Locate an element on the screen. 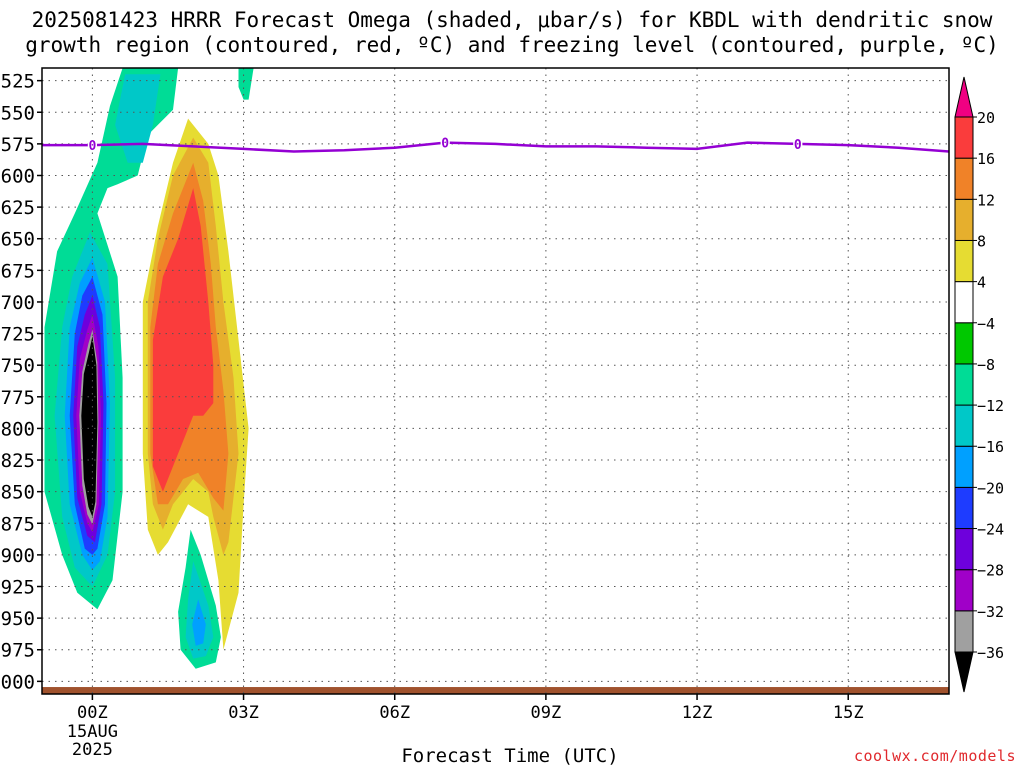 The image size is (1024, 768). y-tick-label: 575 is located at coordinates (18, 145).